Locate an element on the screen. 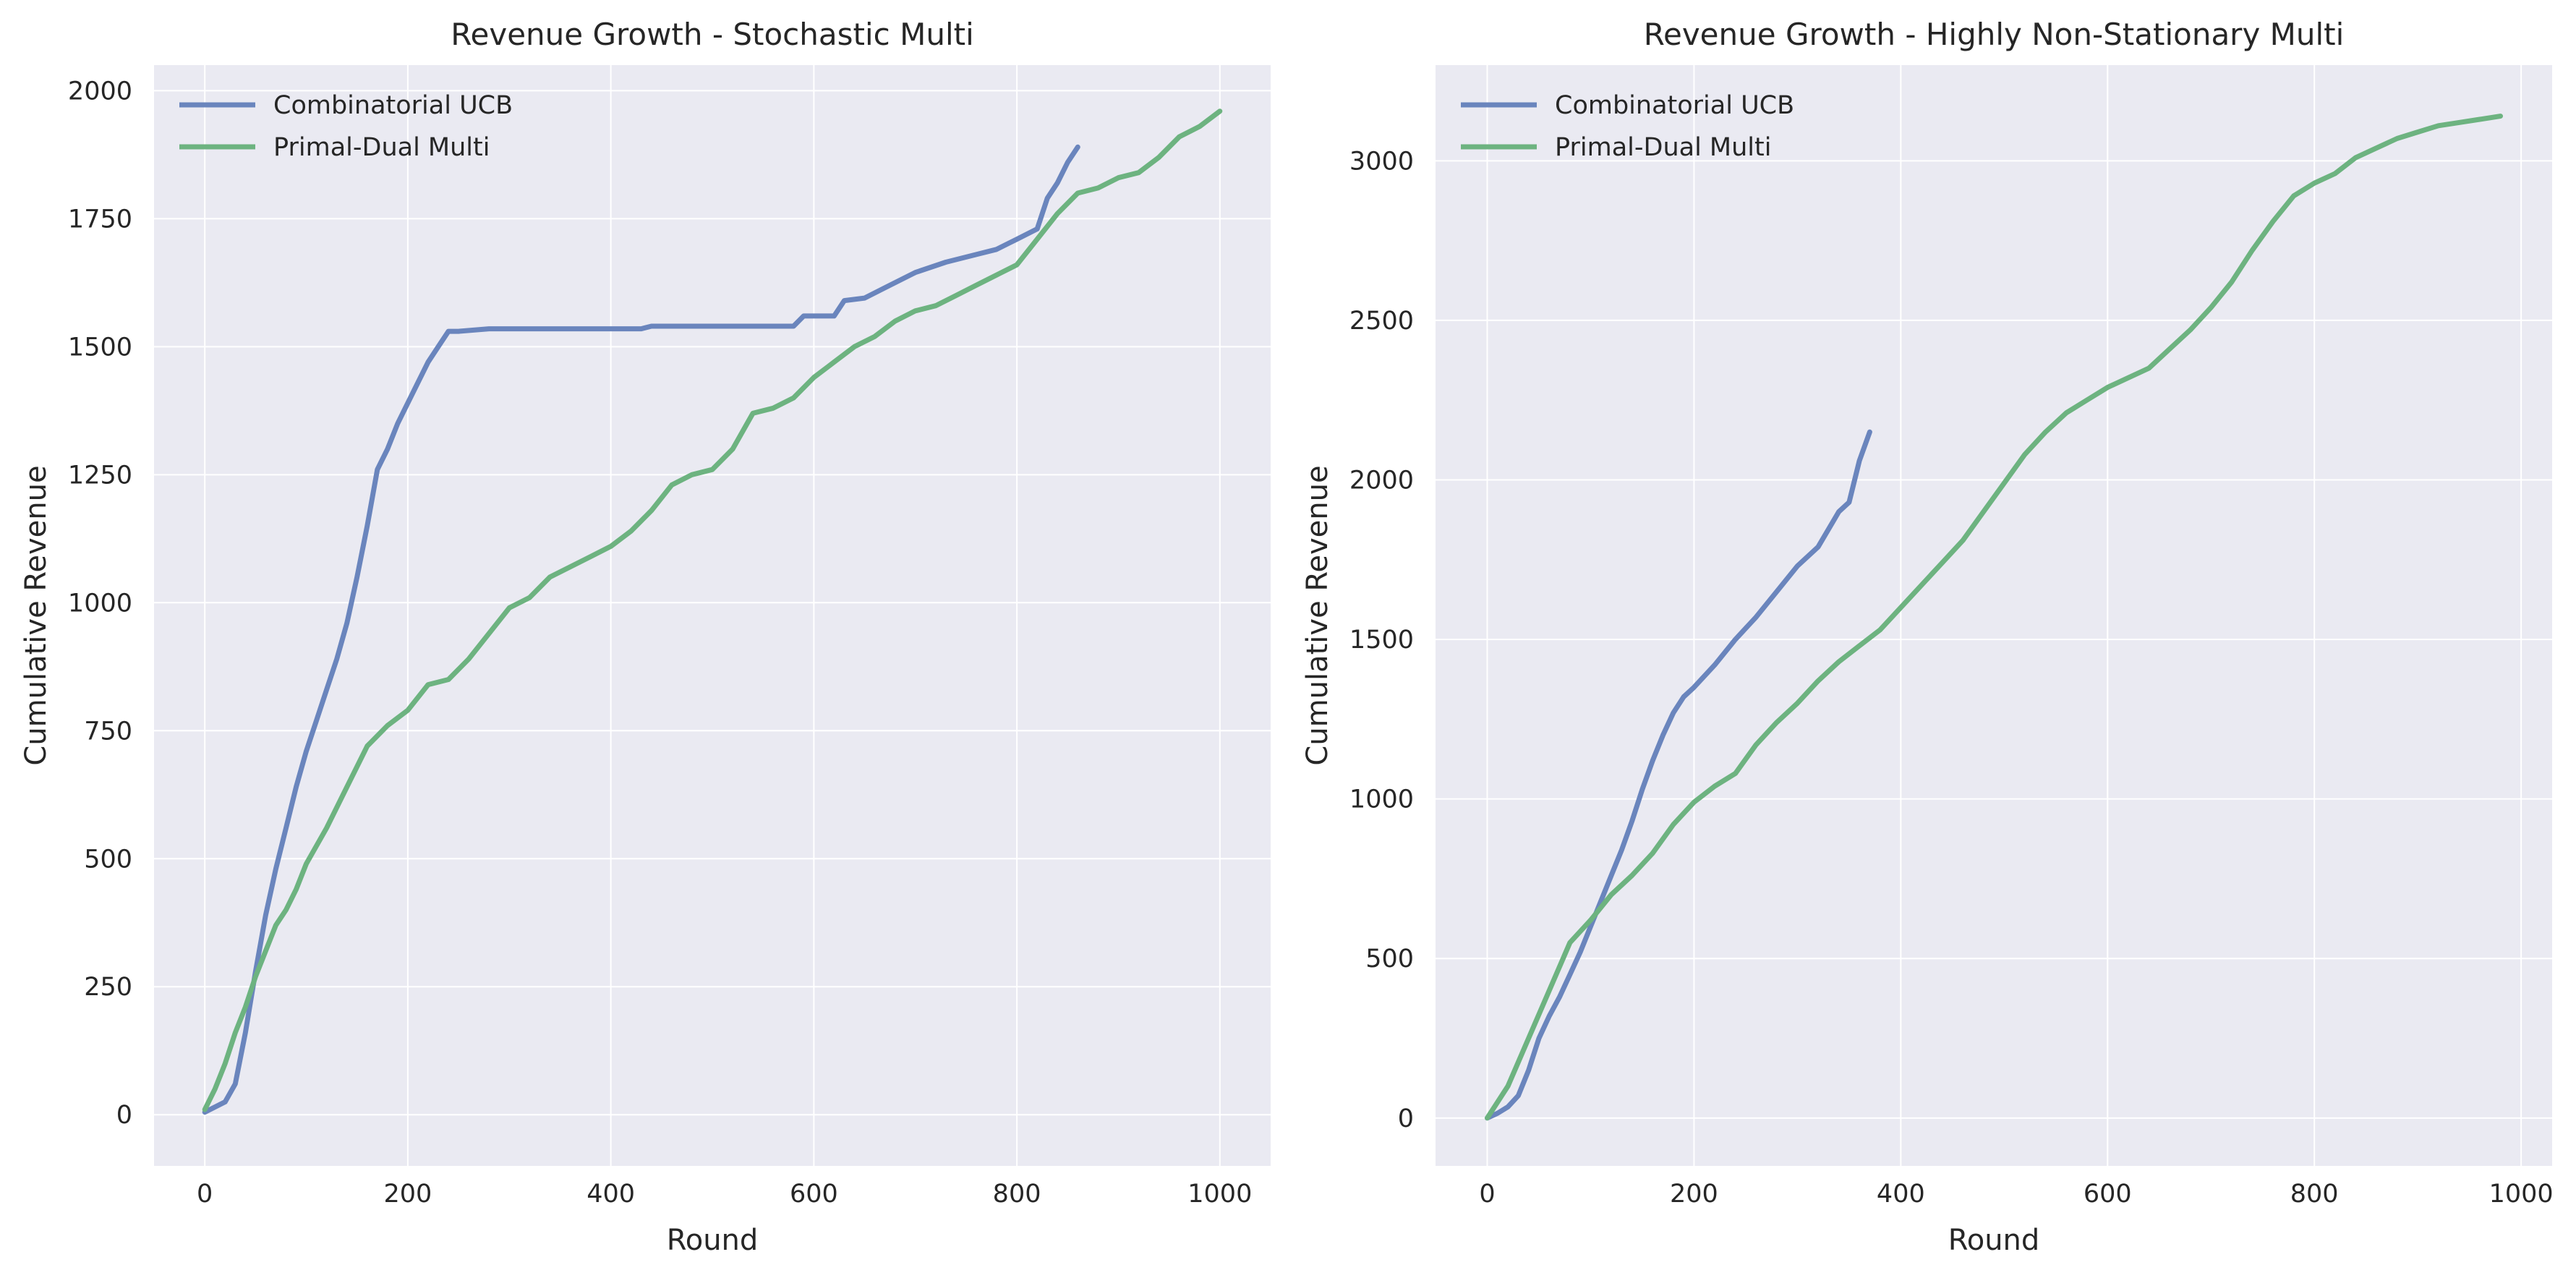  y-tick-label: 250 is located at coordinates (108, 988).